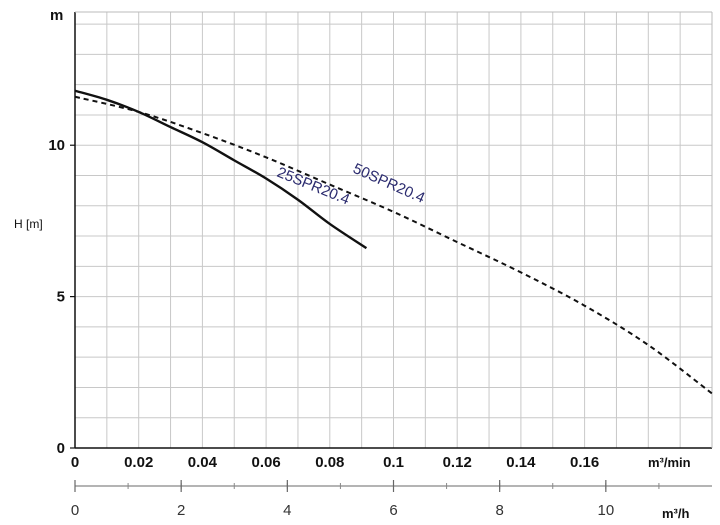 Image resolution: width=720 pixels, height=525 pixels. I want to click on x-tick-label: 0.14, so click(521, 462).